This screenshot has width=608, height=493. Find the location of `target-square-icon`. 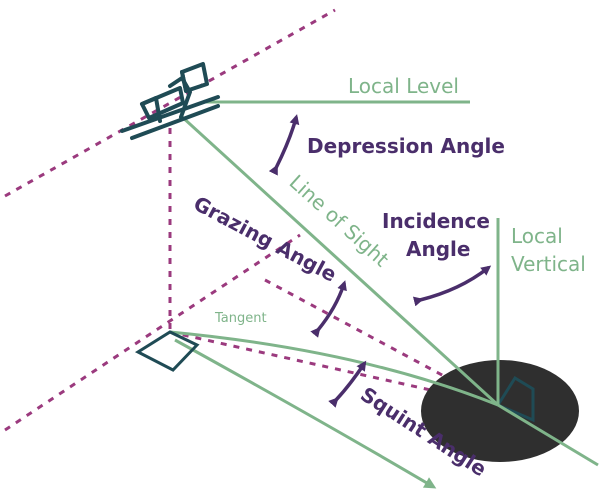

target-square-icon is located at coordinates (515, 399).